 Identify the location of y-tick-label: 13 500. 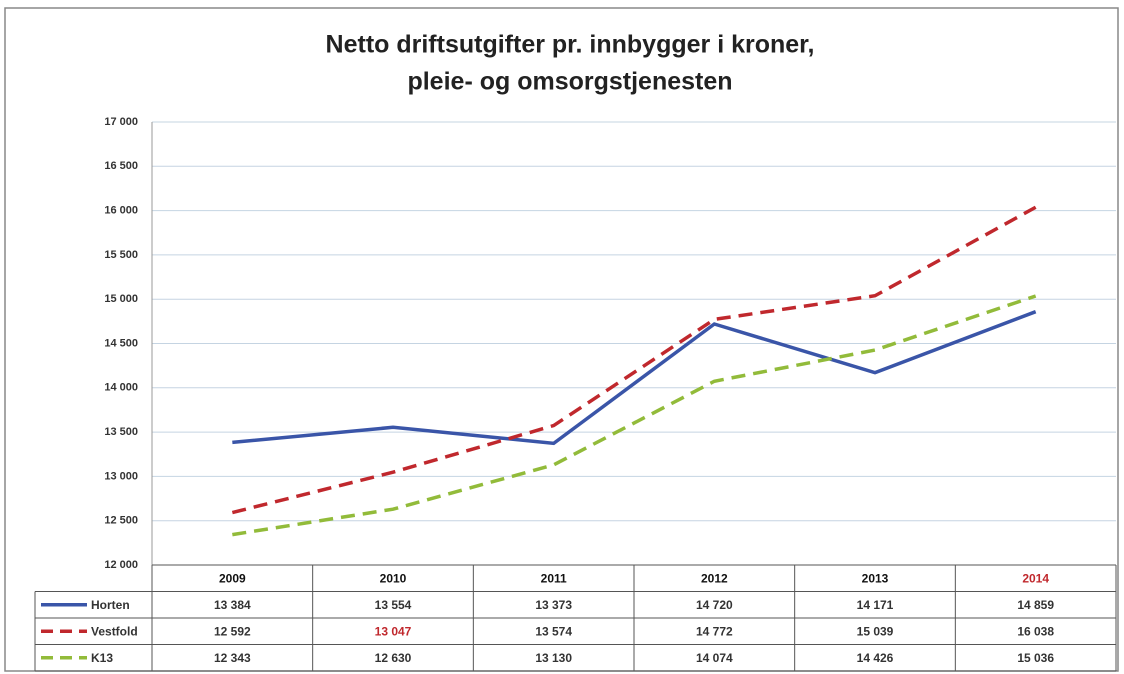
(121, 432).